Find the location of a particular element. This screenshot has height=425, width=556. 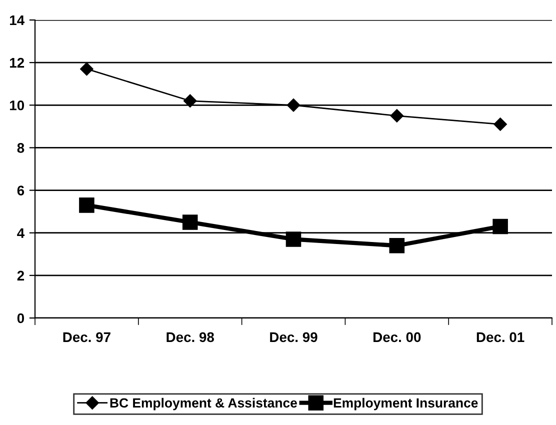

y-tick-label: 10 is located at coordinates (17, 105).